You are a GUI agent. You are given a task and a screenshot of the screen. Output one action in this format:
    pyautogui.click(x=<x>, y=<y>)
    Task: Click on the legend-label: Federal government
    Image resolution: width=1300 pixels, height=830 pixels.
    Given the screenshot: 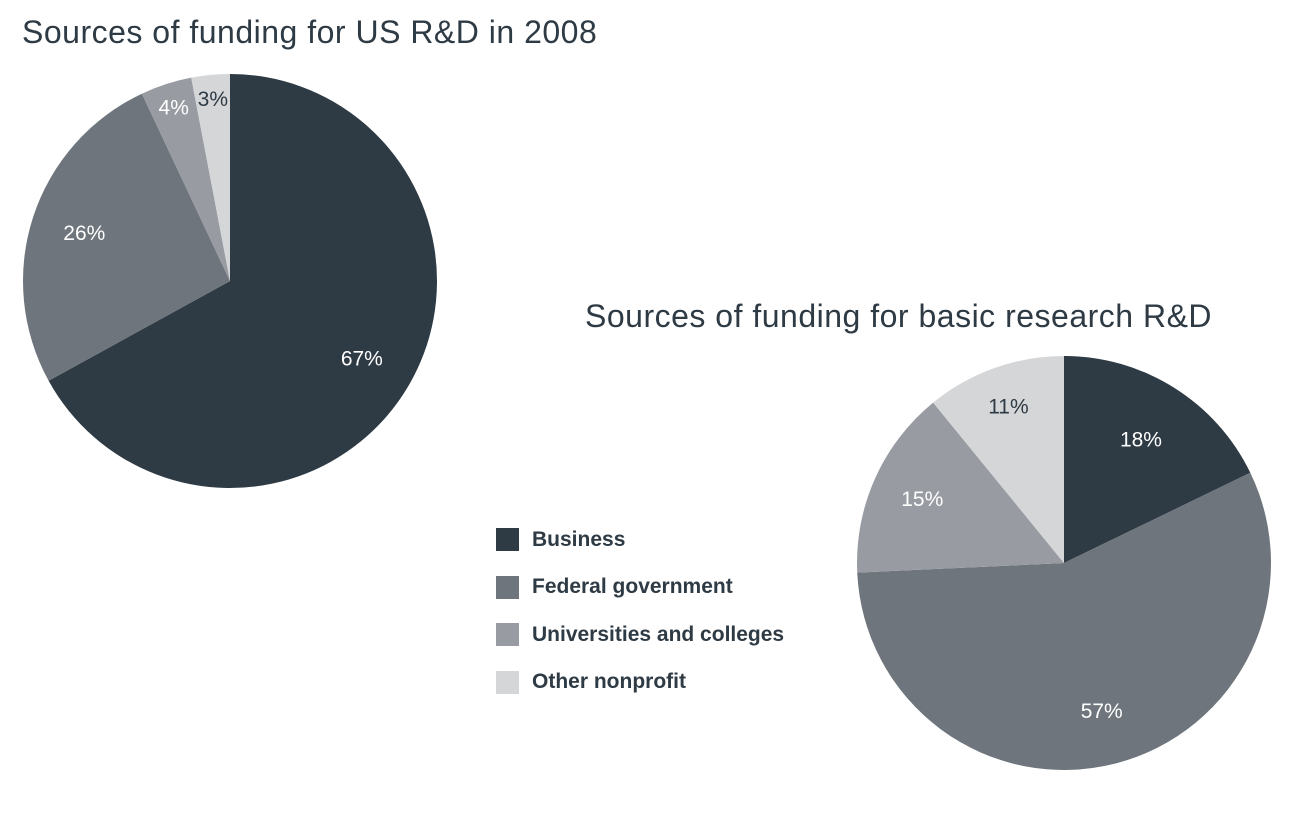 What is the action you would take?
    pyautogui.click(x=632, y=586)
    